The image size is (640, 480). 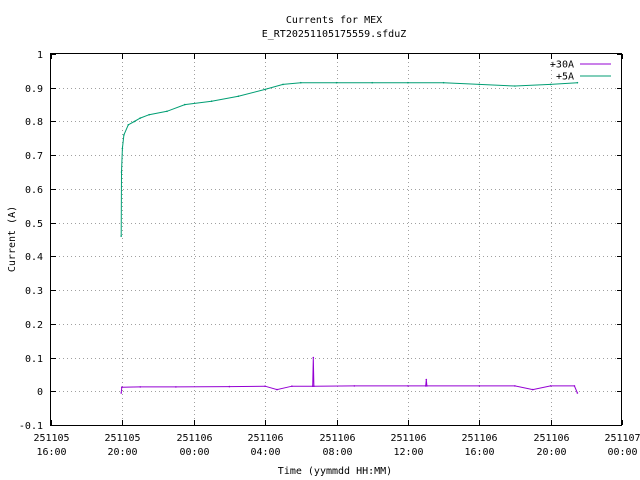 What do you see at coordinates (580, 71) in the screenshot?
I see `legend: +30A+5A` at bounding box center [580, 71].